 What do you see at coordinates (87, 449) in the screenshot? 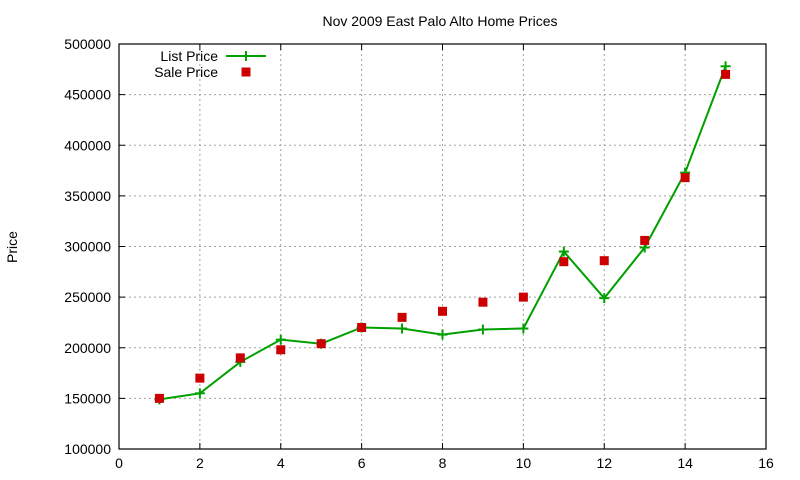
I see `y-tick-label: 100000` at bounding box center [87, 449].